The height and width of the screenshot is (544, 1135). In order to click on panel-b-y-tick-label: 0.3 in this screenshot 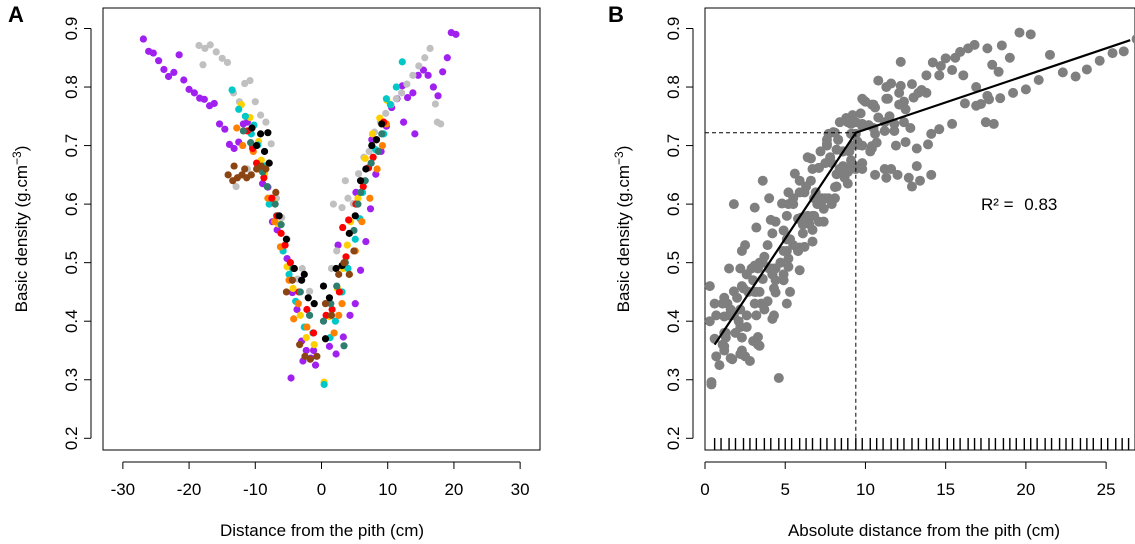, I will do `click(673, 380)`.